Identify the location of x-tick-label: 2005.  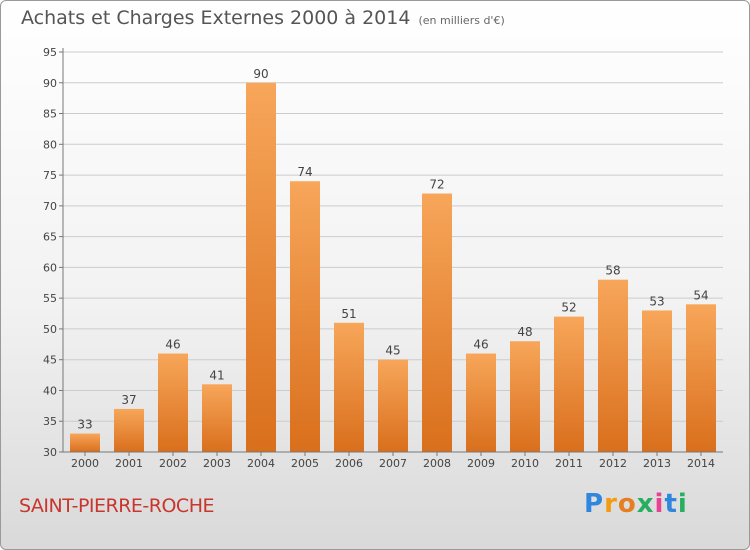
(305, 463).